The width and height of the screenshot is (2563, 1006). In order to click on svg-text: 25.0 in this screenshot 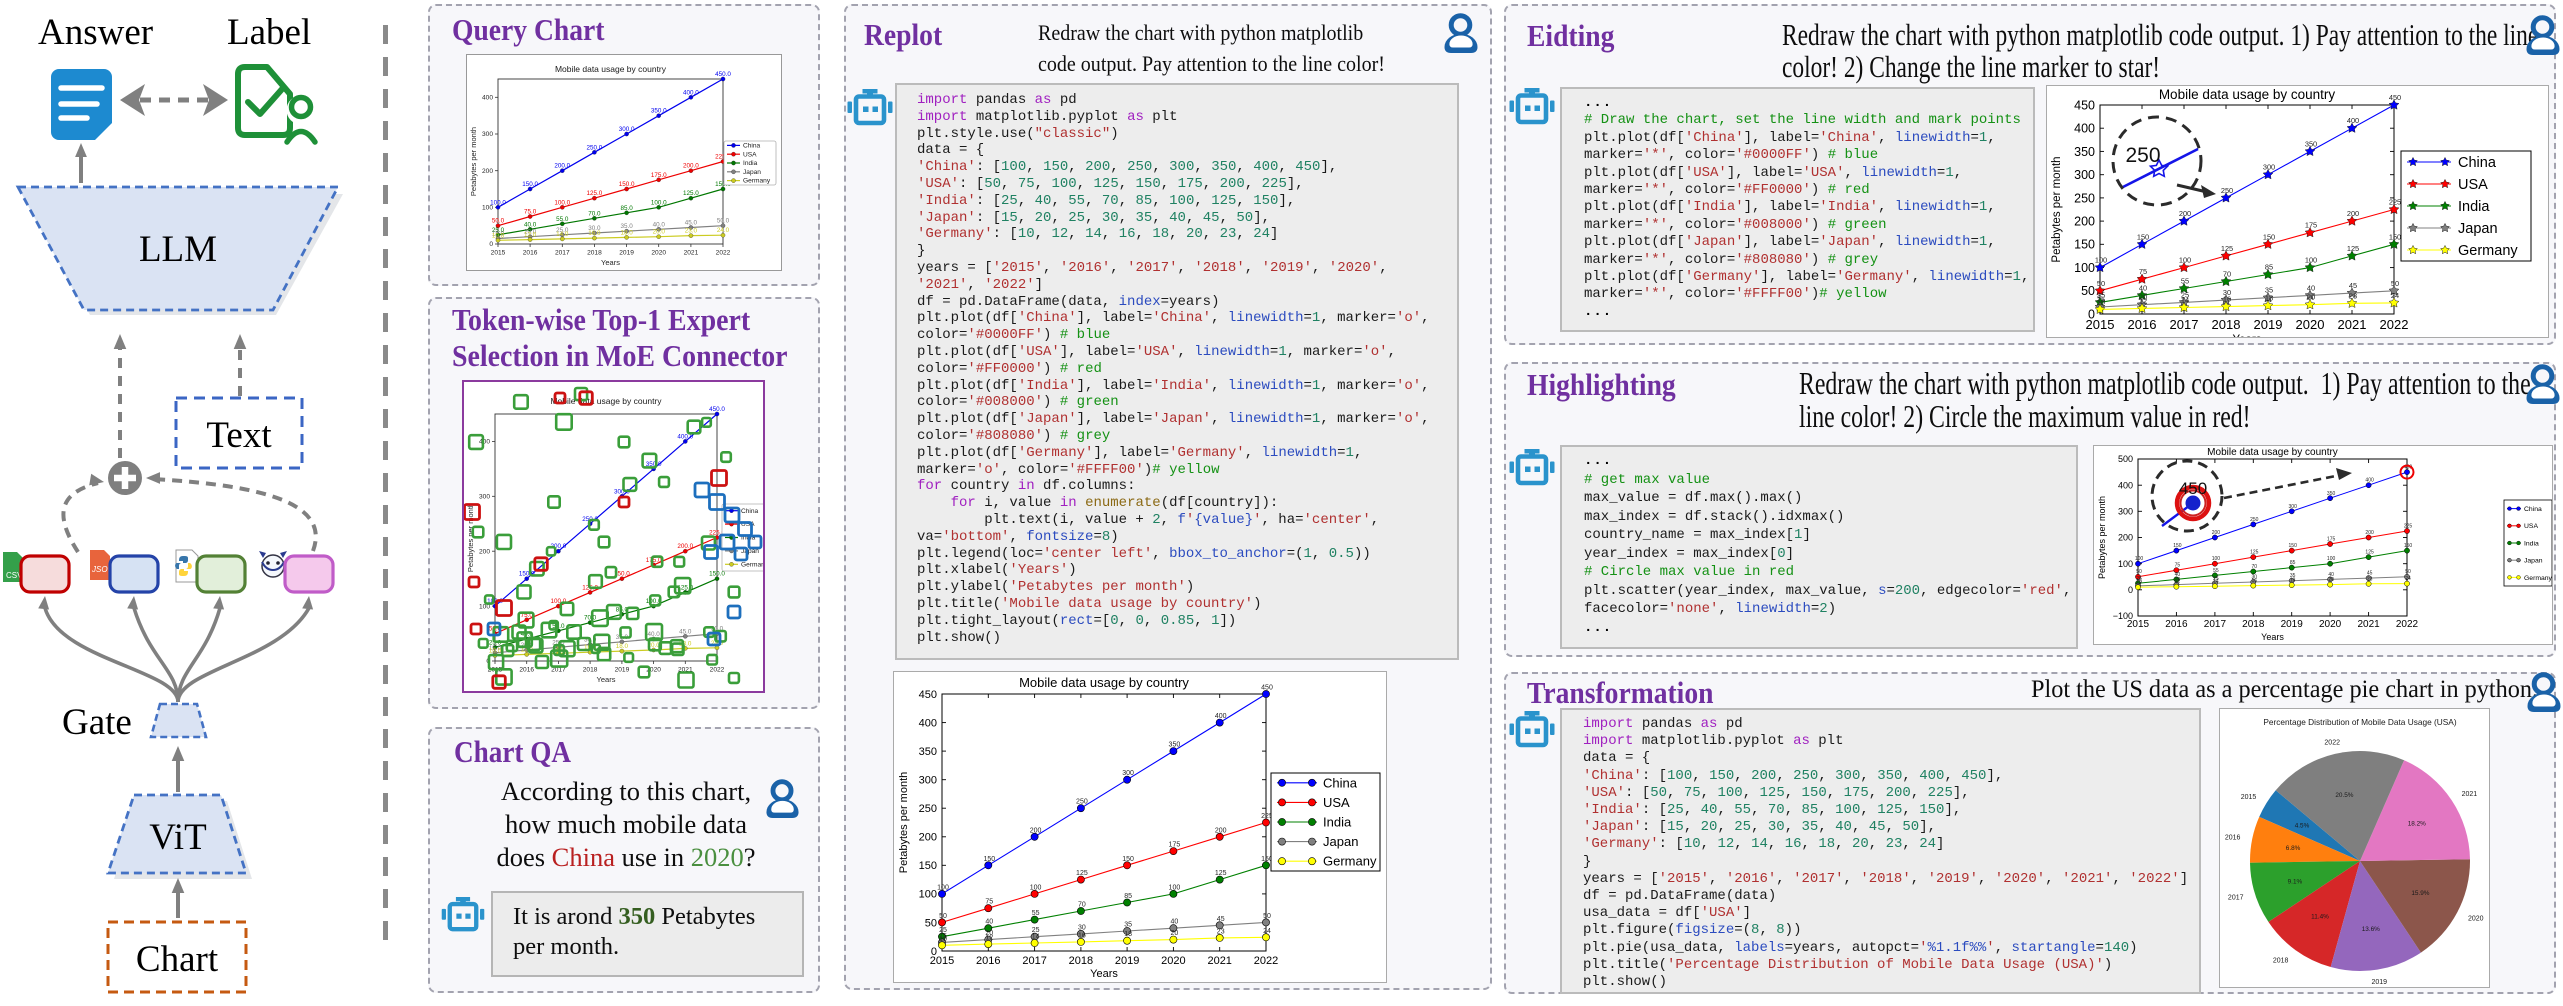, I will do `click(562, 230)`.